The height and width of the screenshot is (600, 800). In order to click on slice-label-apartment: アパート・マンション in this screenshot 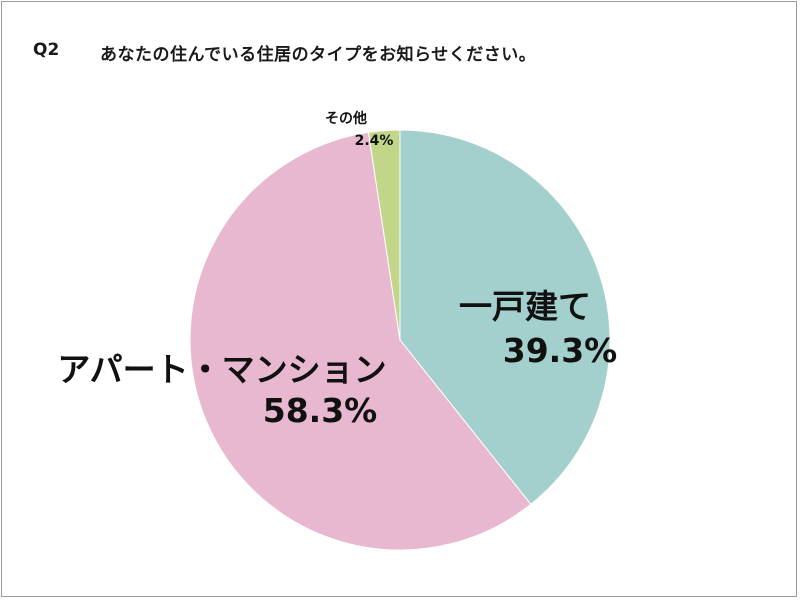, I will do `click(221, 369)`.